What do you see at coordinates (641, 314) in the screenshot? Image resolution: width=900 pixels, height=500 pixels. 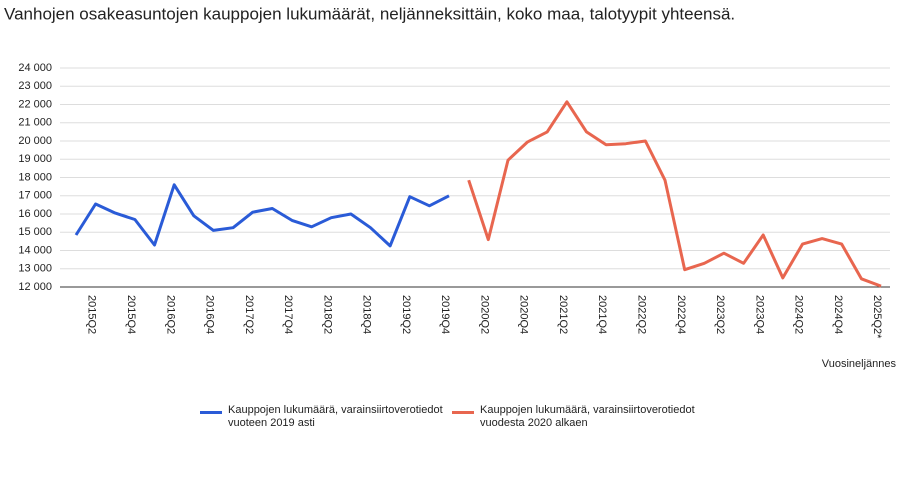 I see `x-tick-label: 2022Q2` at bounding box center [641, 314].